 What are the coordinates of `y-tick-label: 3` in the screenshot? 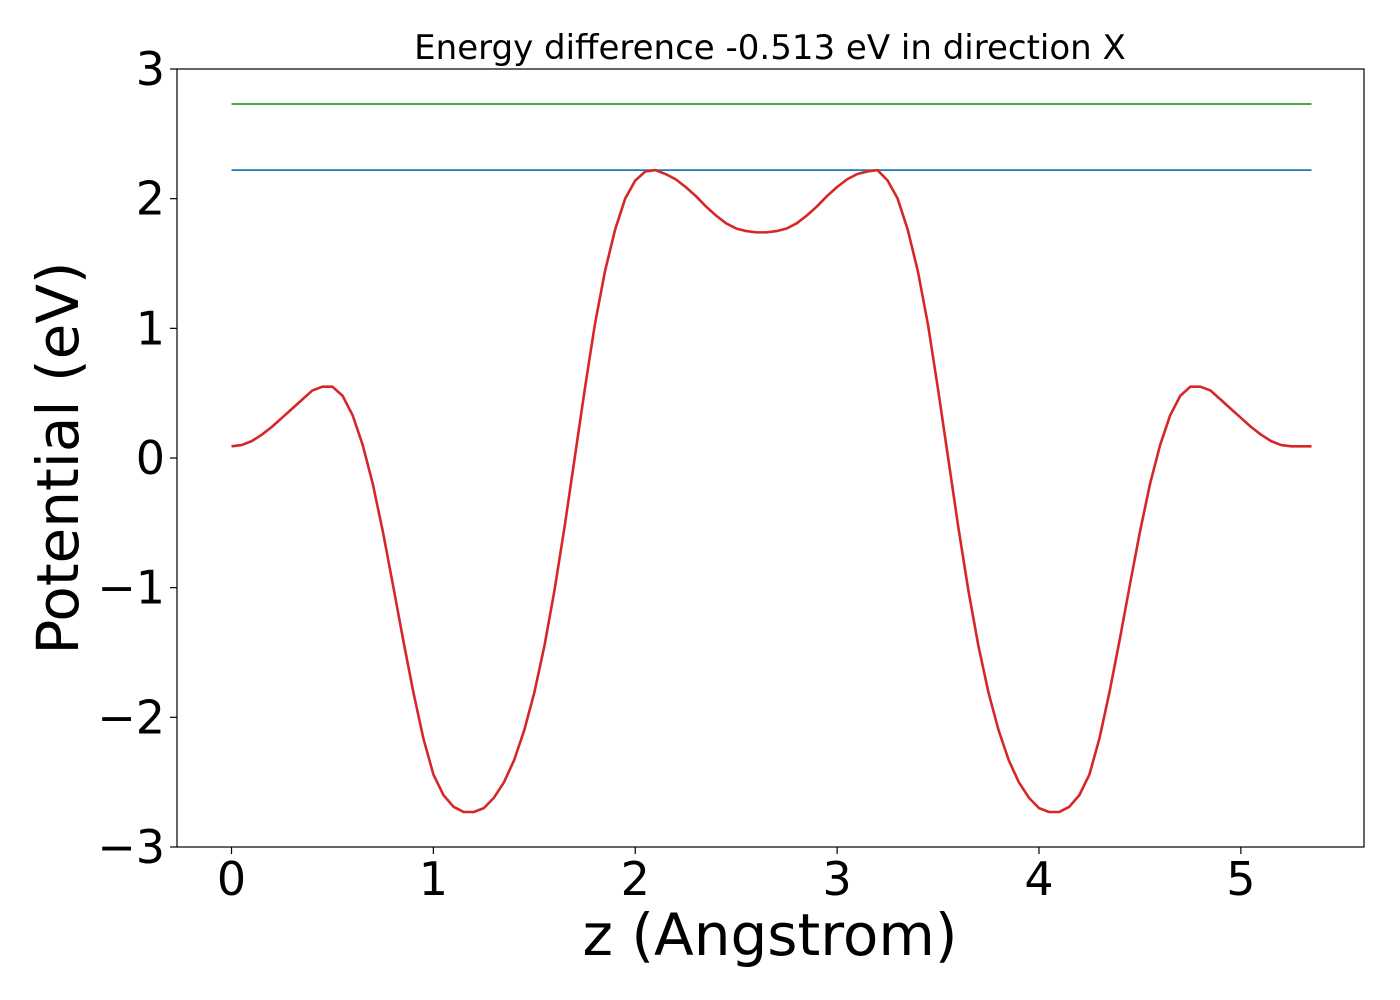 It's located at (150, 69).